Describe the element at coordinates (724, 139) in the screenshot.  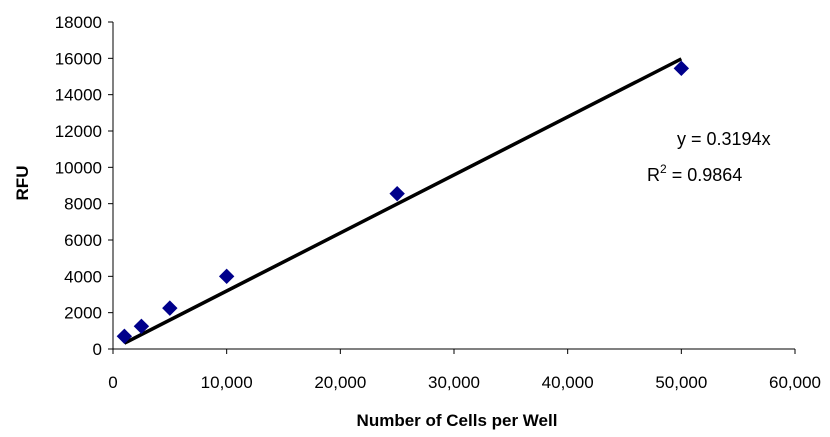
I see `trendline-equation: y = 0.3194x` at that location.